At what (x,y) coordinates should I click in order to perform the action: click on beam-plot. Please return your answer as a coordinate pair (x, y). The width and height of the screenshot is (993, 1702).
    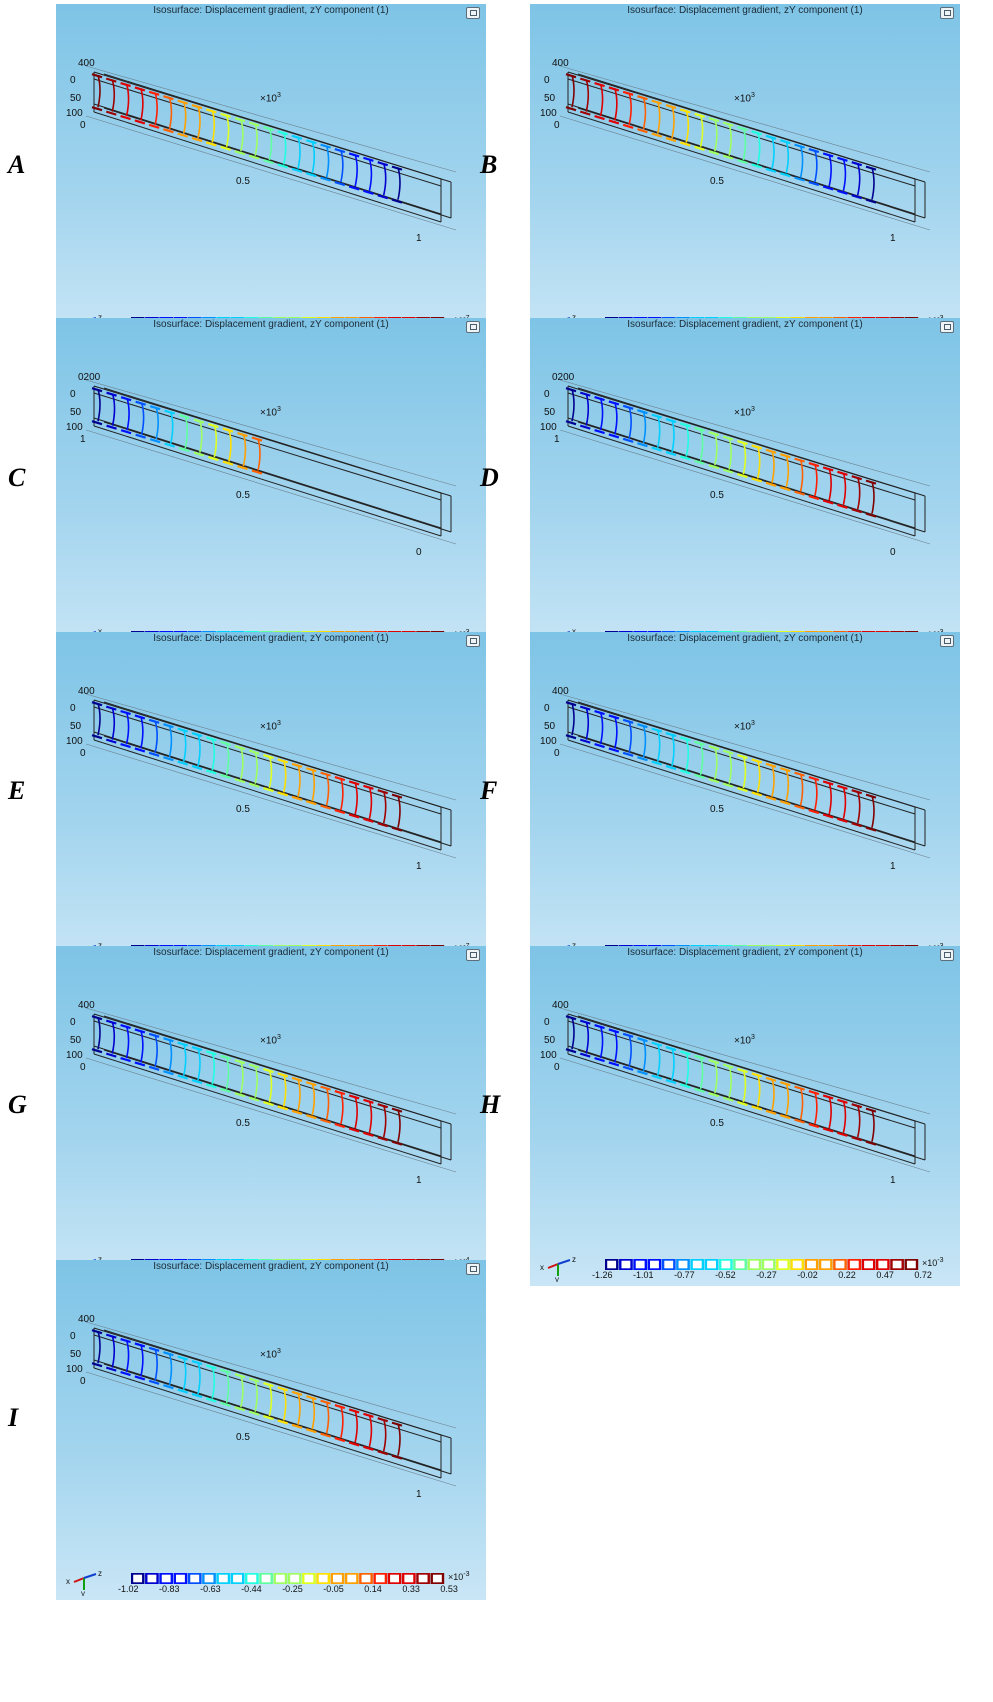
    Looking at the image, I should click on (745, 148).